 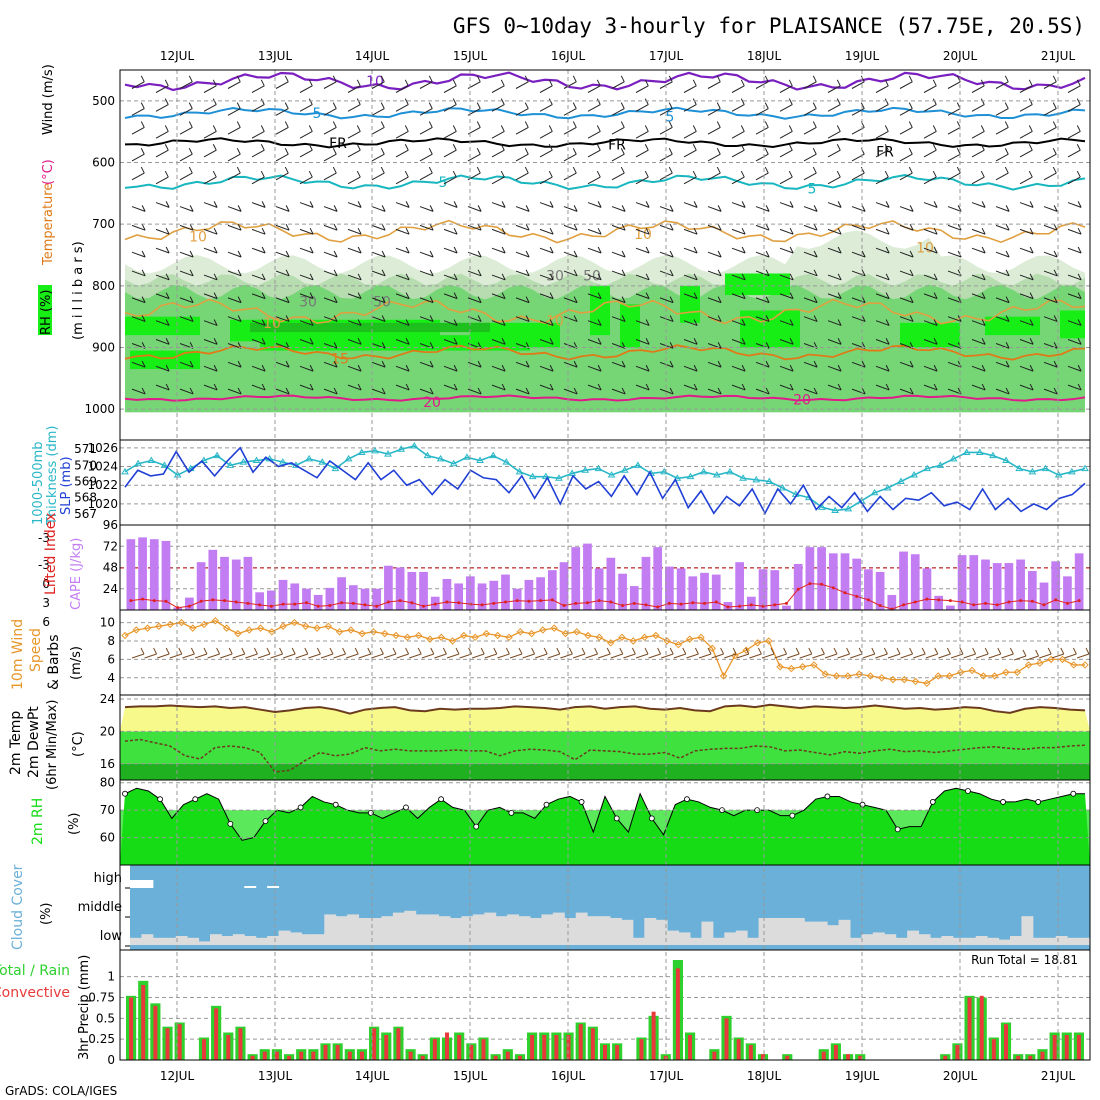 I want to click on high-cloud-bar, so click(x=147, y=884).